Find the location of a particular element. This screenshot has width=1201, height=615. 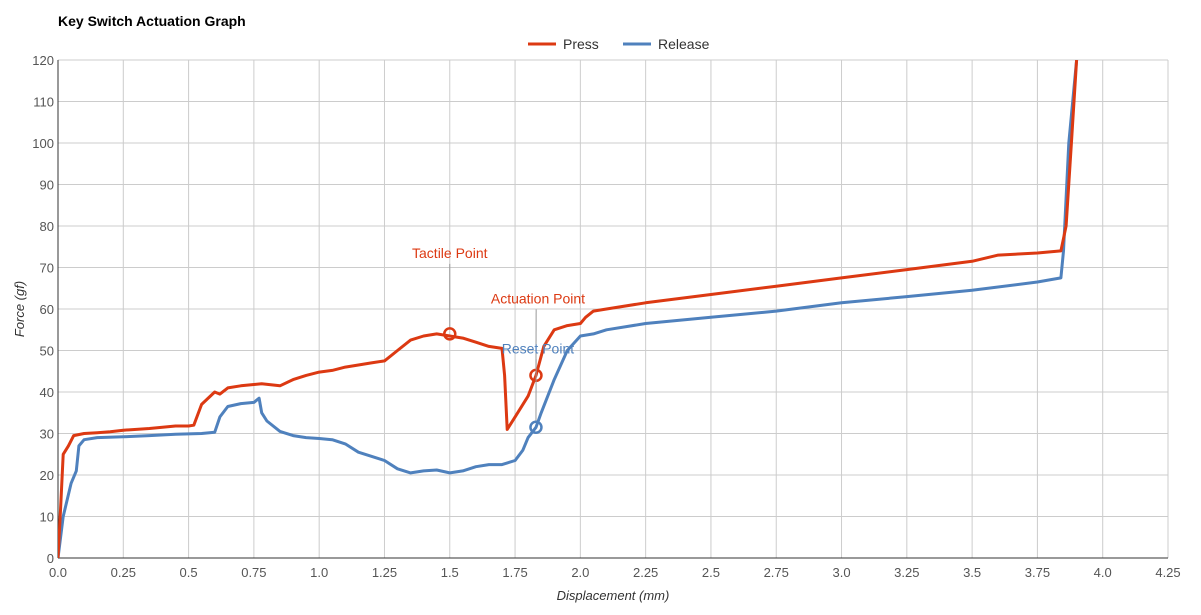

actuation-point-label: Actuation Point is located at coordinates (538, 298).